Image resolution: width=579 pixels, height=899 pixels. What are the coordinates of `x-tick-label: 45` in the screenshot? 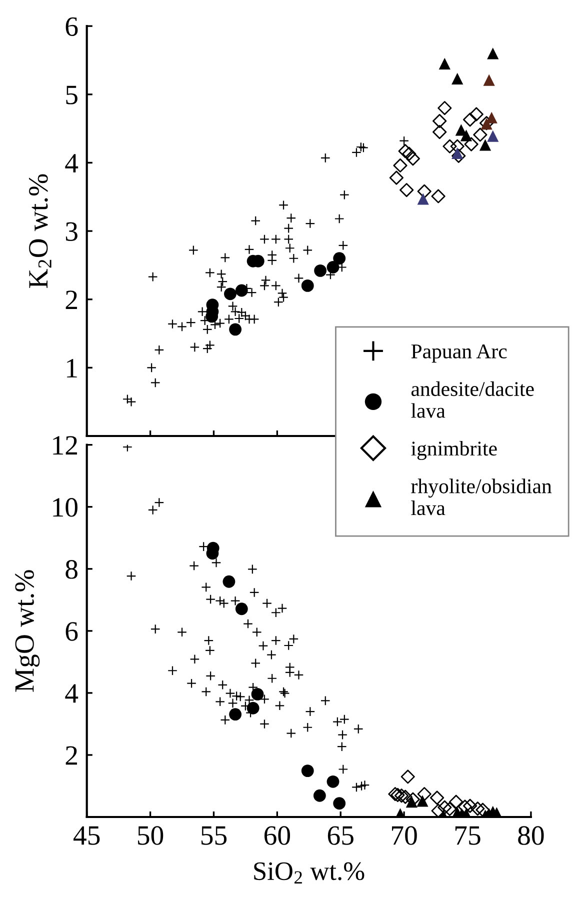 It's located at (87, 835).